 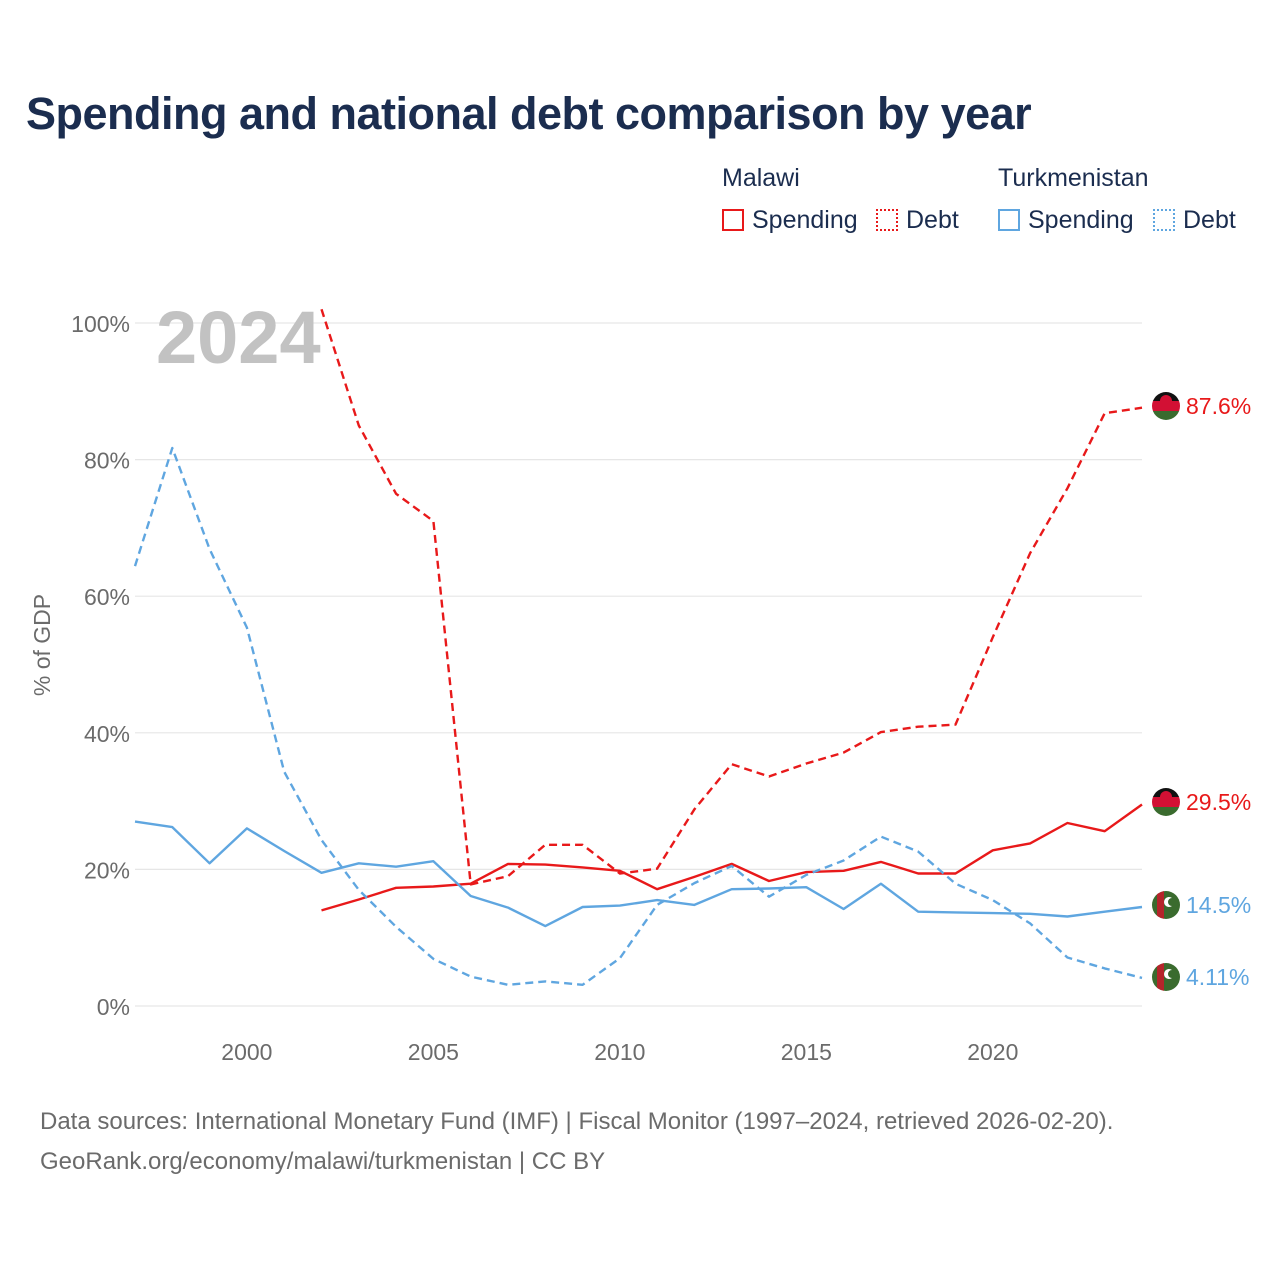 What do you see at coordinates (1201, 691) in the screenshot?
I see `endpoint-markers: 87.6% 29.5% 14.5% 4.11%` at bounding box center [1201, 691].